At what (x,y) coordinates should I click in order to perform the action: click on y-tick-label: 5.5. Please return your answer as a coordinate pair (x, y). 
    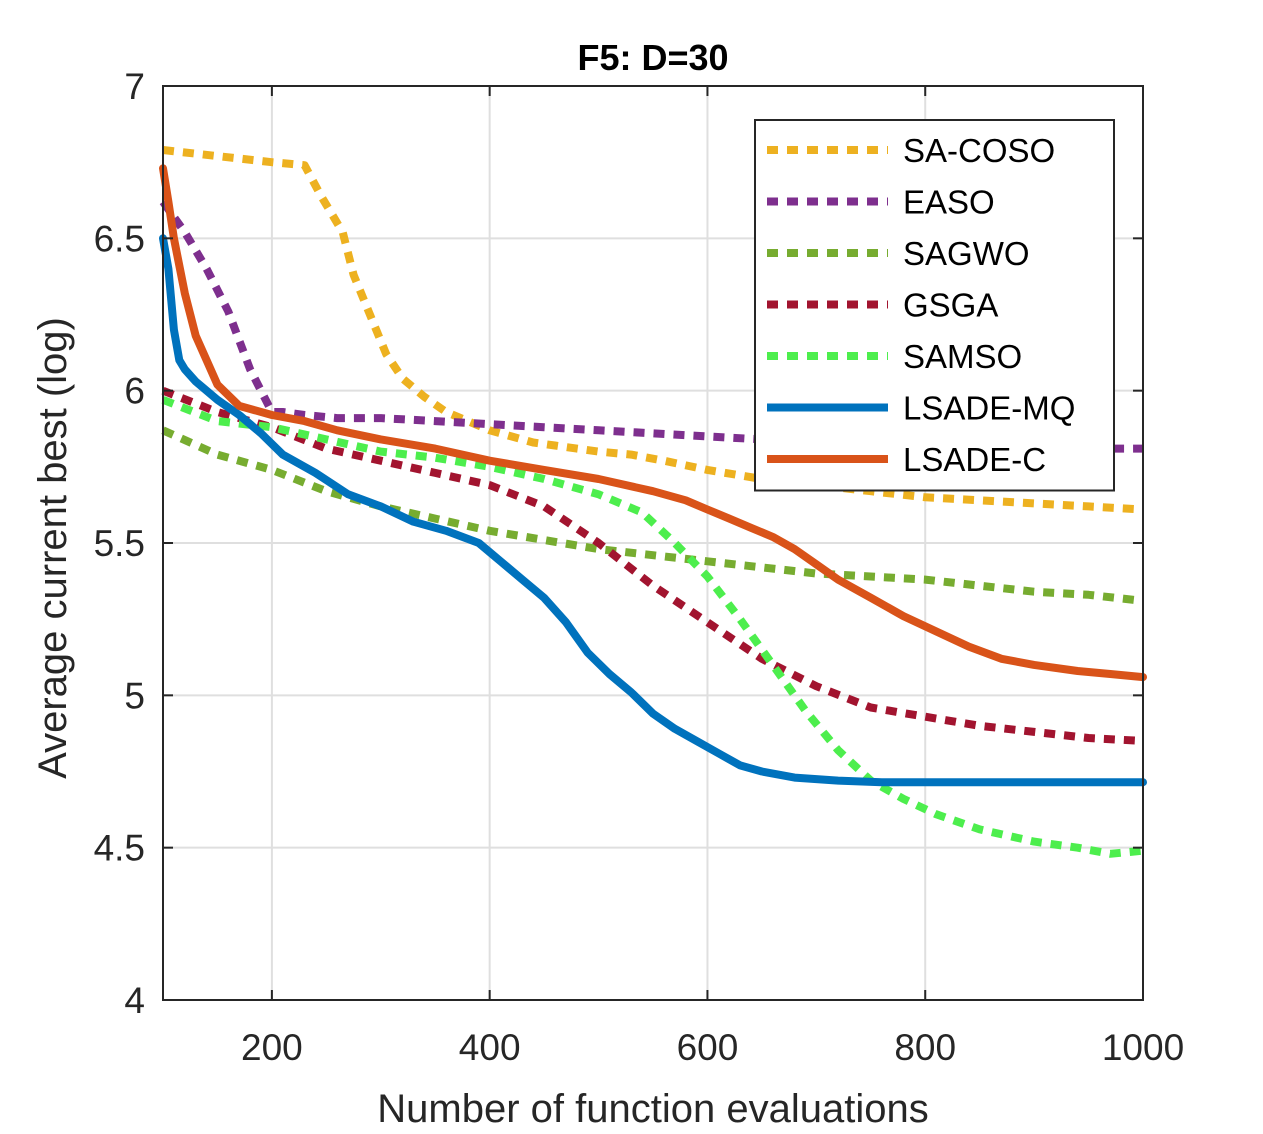
    Looking at the image, I should click on (119, 543).